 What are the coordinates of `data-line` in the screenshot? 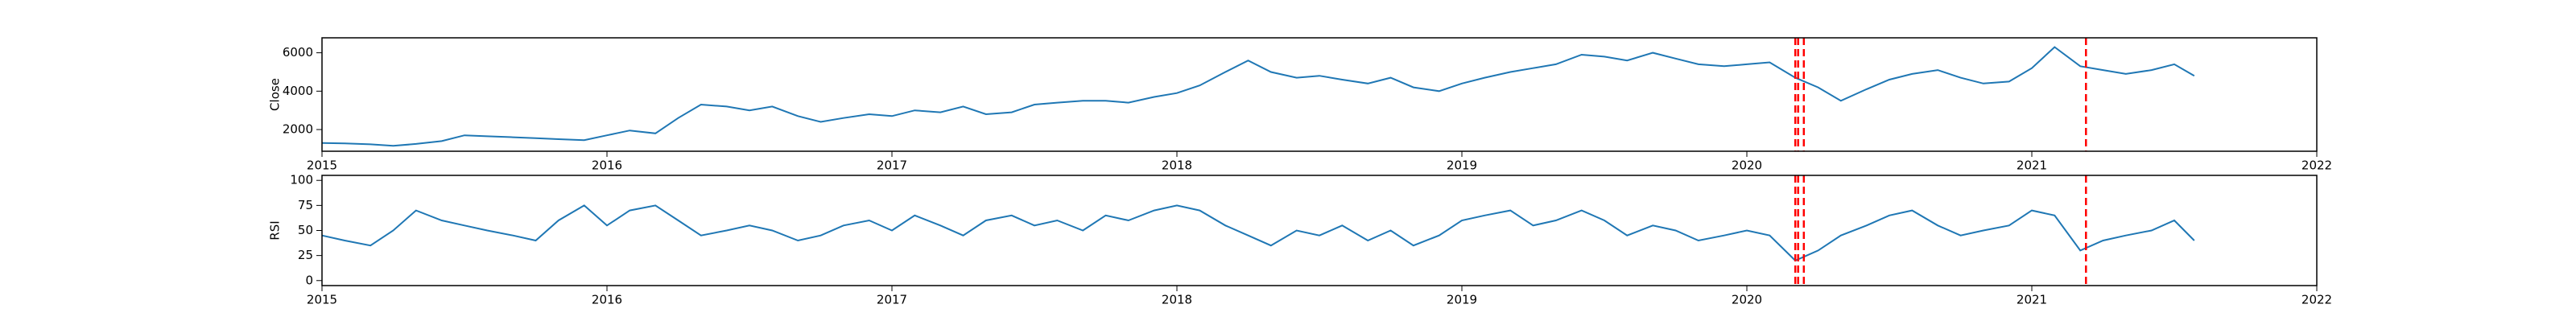 It's located at (1258, 233).